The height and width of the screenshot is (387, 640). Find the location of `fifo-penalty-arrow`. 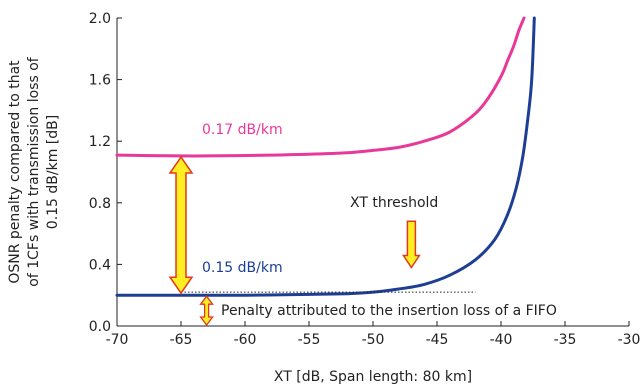

fifo-penalty-arrow is located at coordinates (206, 311).